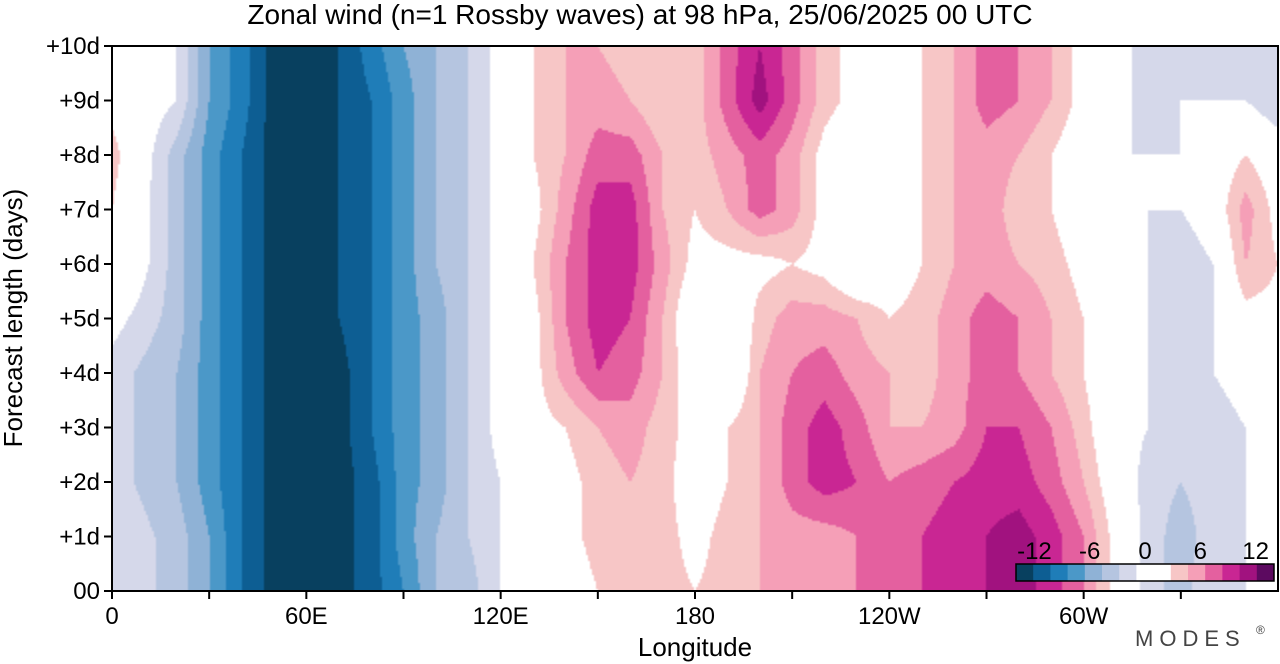 The width and height of the screenshot is (1280, 664). Describe the element at coordinates (889, 616) in the screenshot. I see `x-tick-label: 120W` at that location.